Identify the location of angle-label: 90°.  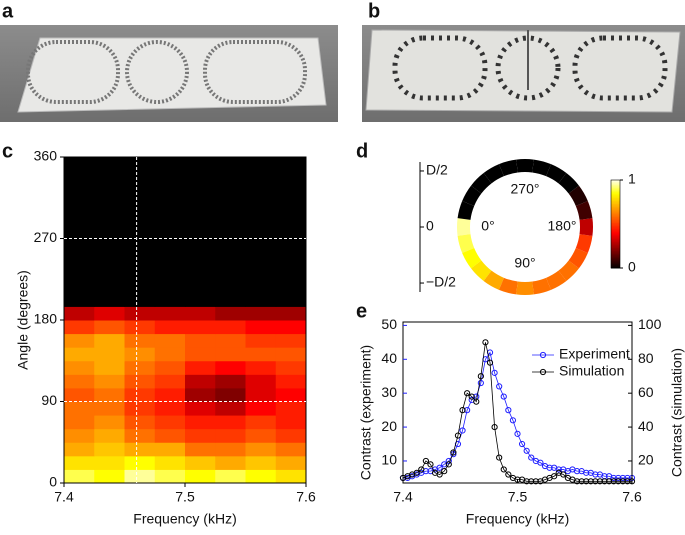
(524, 263).